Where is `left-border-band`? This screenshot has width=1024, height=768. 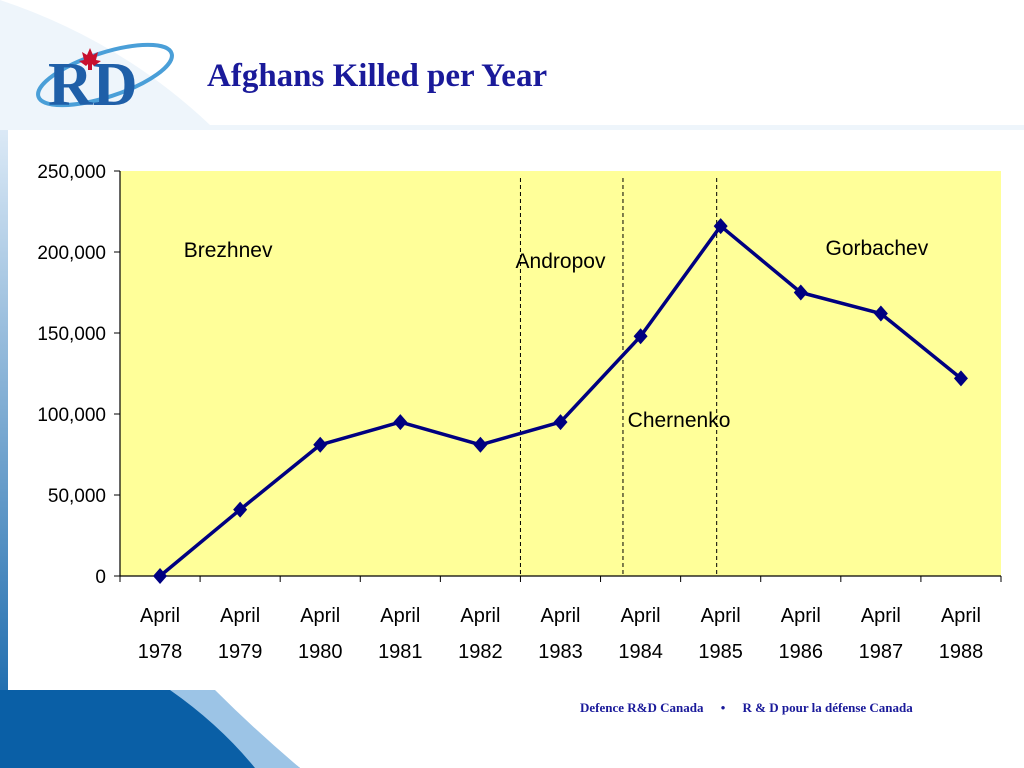 left-border-band is located at coordinates (4, 449).